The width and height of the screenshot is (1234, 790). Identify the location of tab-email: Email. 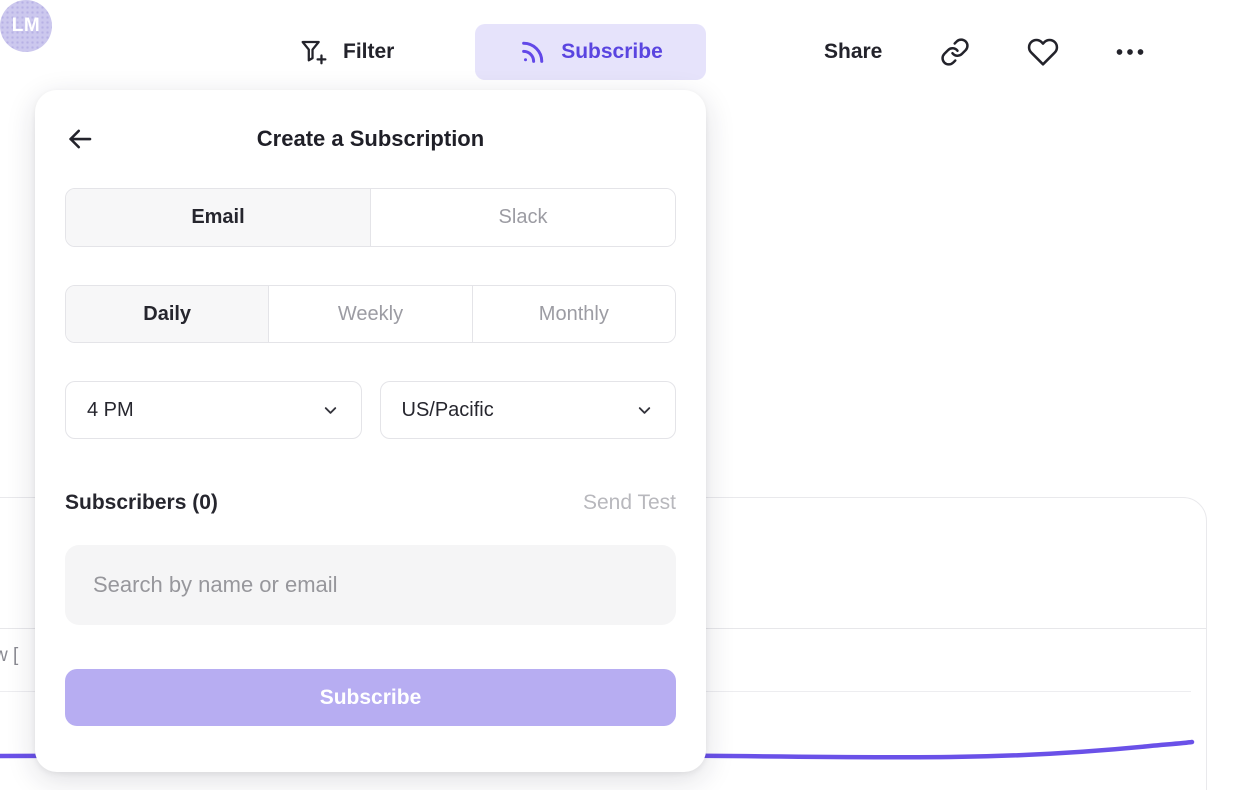
(218, 217).